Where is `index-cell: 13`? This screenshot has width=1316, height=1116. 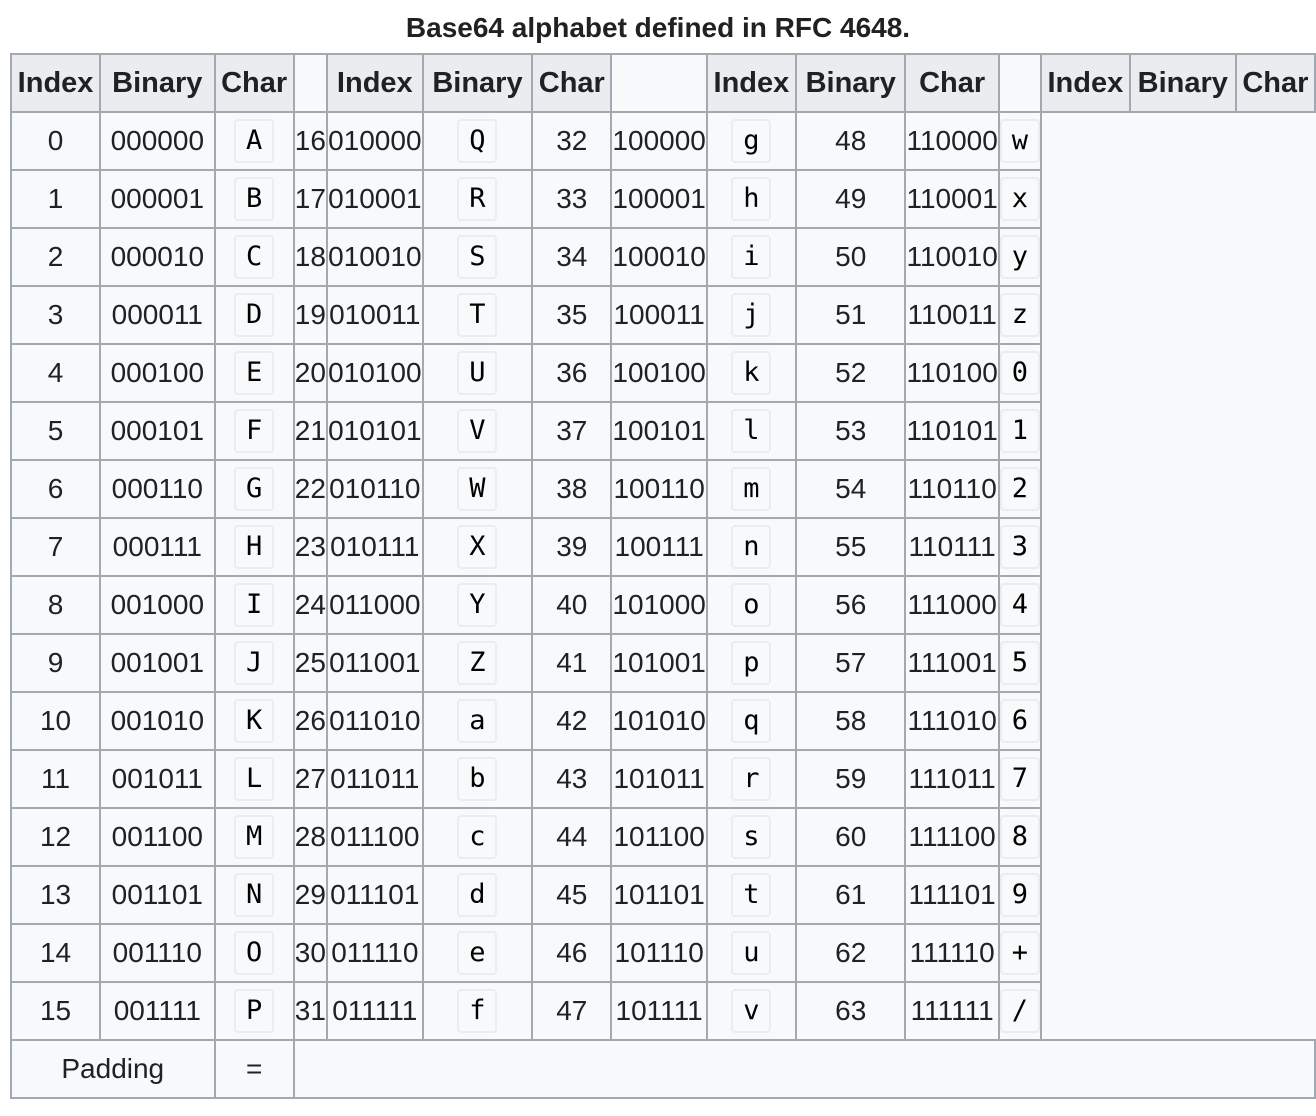
index-cell: 13 is located at coordinates (55, 895).